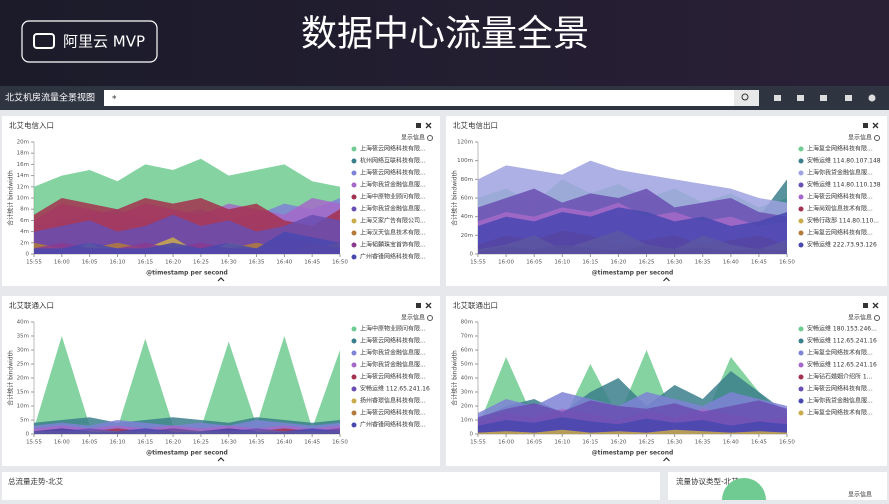 This screenshot has height=504, width=889. I want to click on icon-new, so click(777, 98).